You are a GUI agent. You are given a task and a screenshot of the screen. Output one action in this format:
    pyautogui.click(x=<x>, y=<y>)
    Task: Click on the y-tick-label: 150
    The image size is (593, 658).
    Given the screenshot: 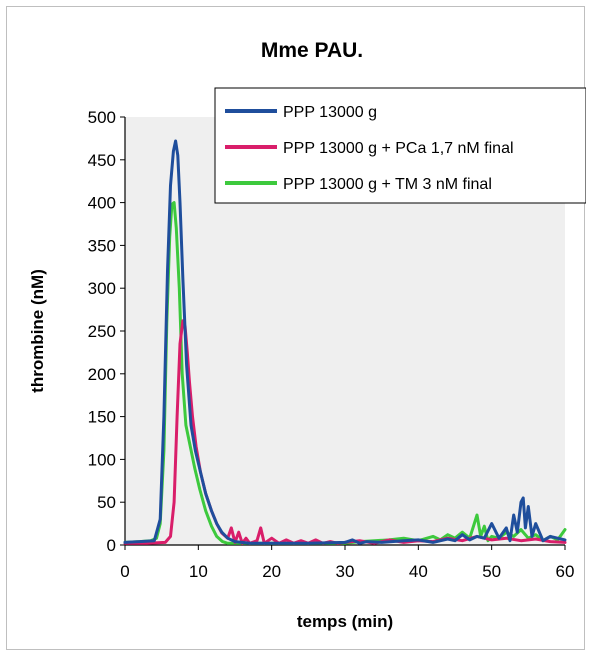 What is the action you would take?
    pyautogui.click(x=102, y=417)
    